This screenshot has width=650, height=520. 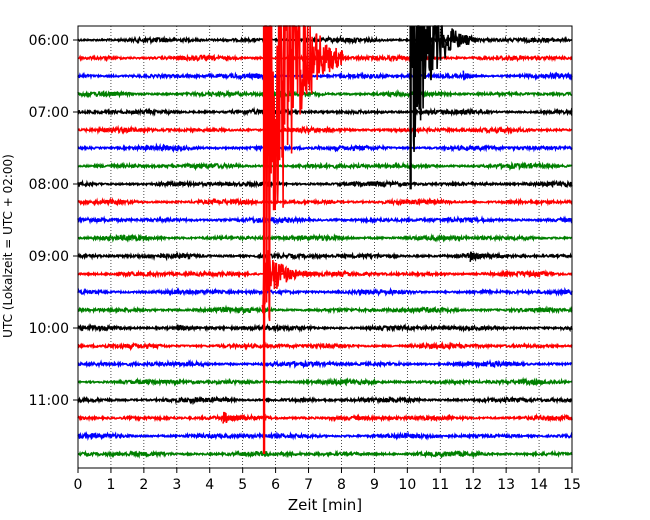 What do you see at coordinates (8, 246) in the screenshot?
I see `y-axis-label: UTC (Lokalzeit = UTC + 02:00)` at bounding box center [8, 246].